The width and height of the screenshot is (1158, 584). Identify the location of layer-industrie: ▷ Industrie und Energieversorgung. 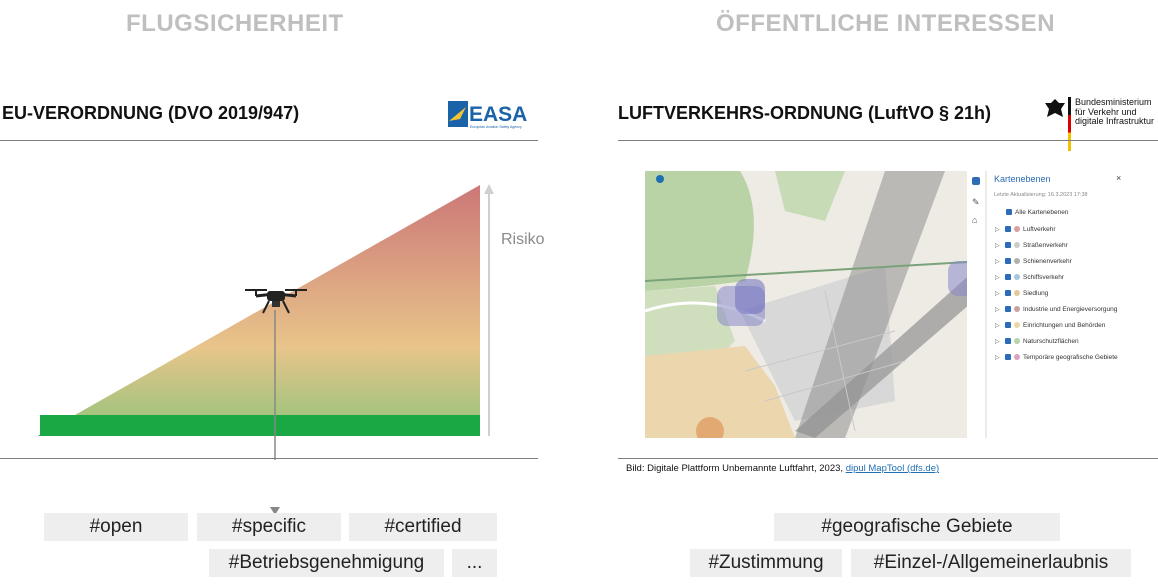
(1056, 309).